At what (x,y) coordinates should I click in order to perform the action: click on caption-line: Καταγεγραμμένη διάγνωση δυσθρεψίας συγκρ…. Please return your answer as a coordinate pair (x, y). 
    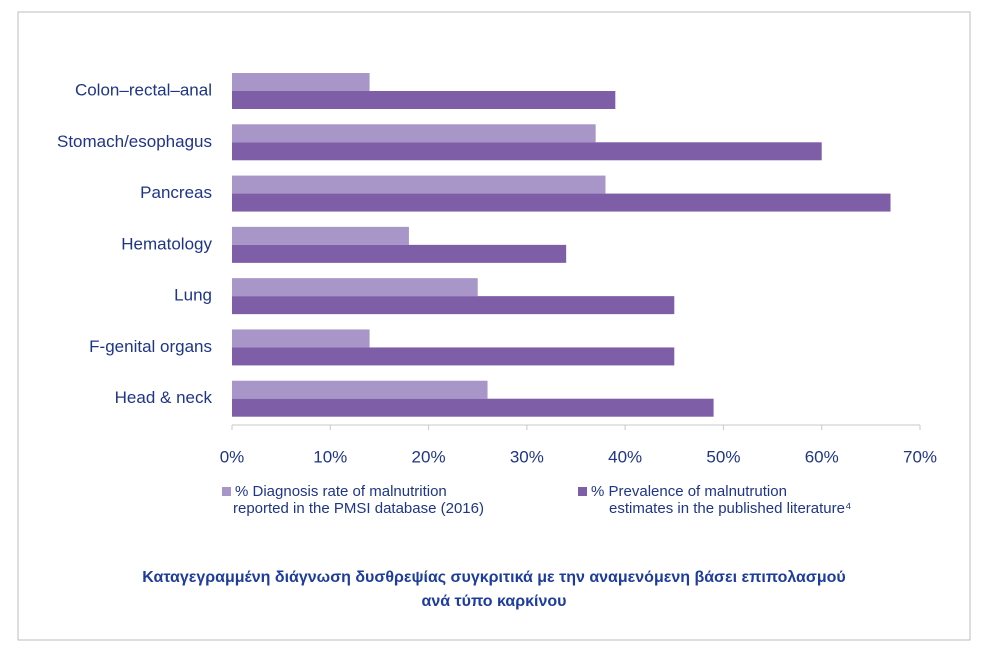
    Looking at the image, I should click on (493, 577).